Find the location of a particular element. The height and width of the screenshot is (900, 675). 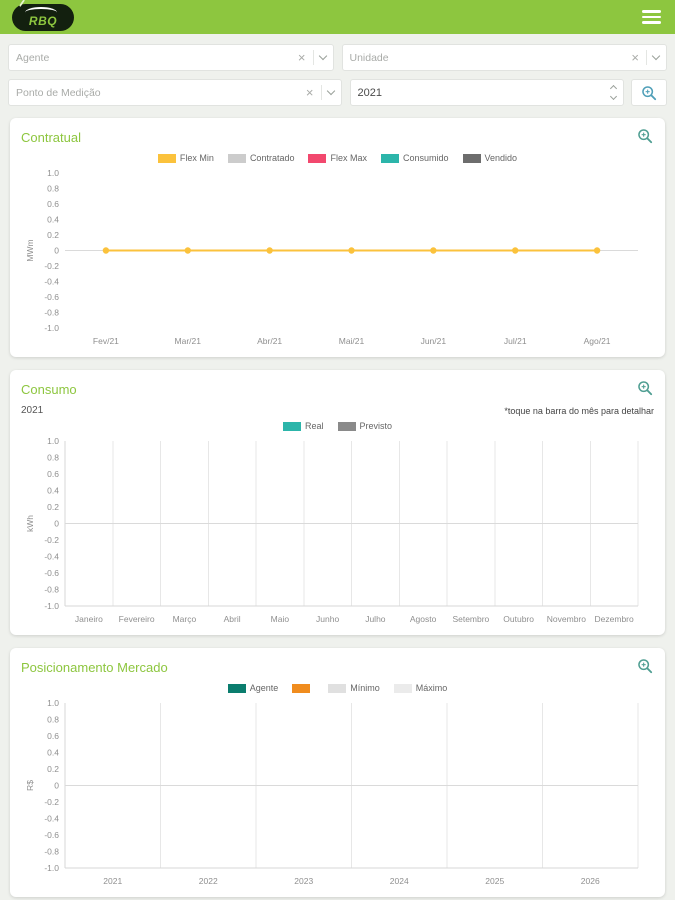

spinner-up-icon is located at coordinates (613, 88).